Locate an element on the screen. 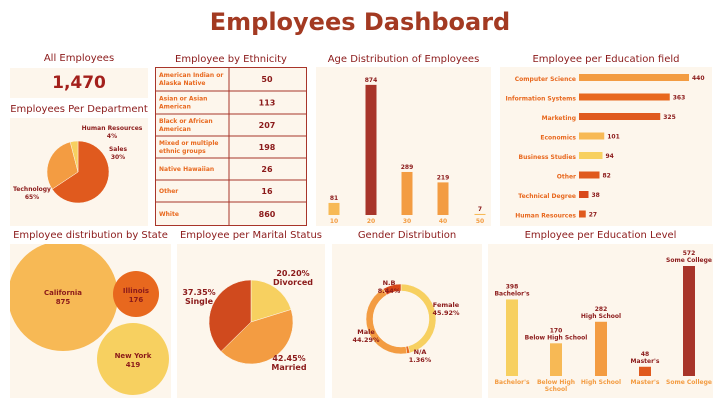  state-title: Employee distribution by State is located at coordinates (90, 235).